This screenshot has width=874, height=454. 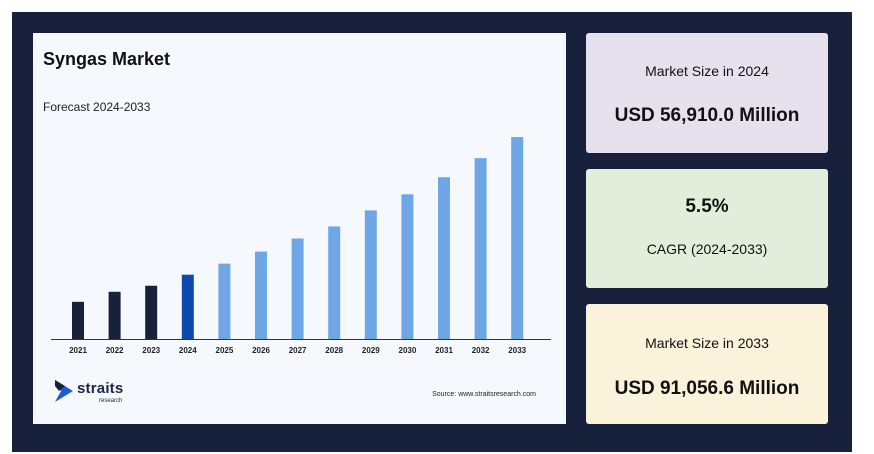 I want to click on kpi-label: CAGR (2024-2033), so click(x=707, y=249).